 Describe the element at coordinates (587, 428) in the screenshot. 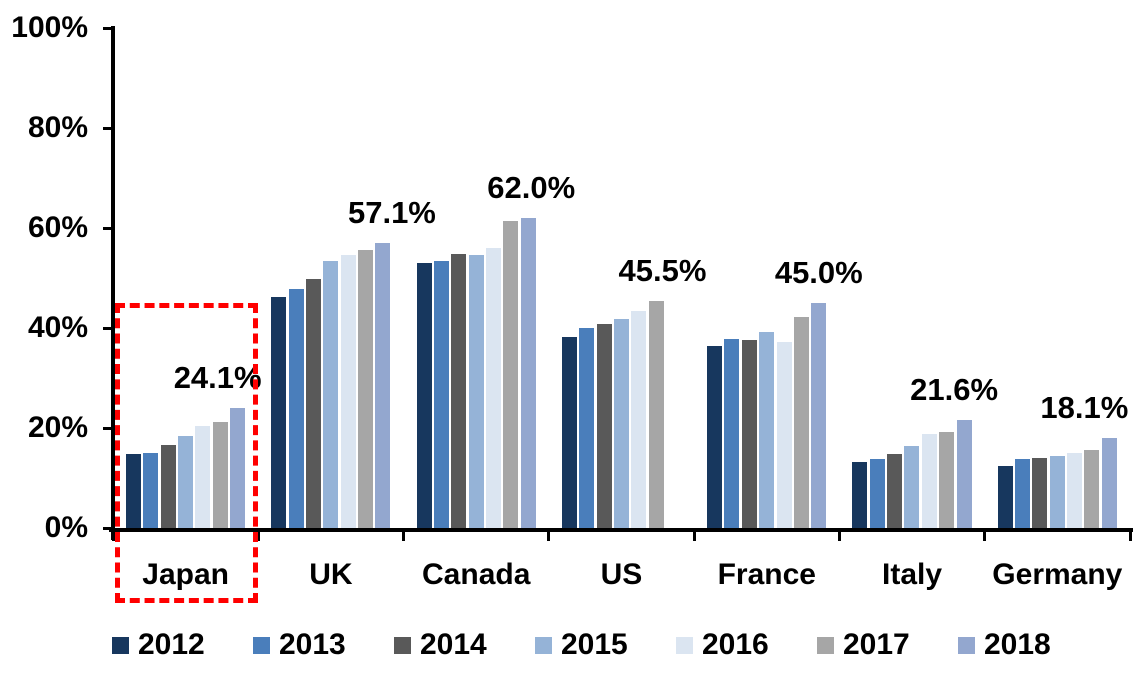

I see `bar-2013-us` at that location.